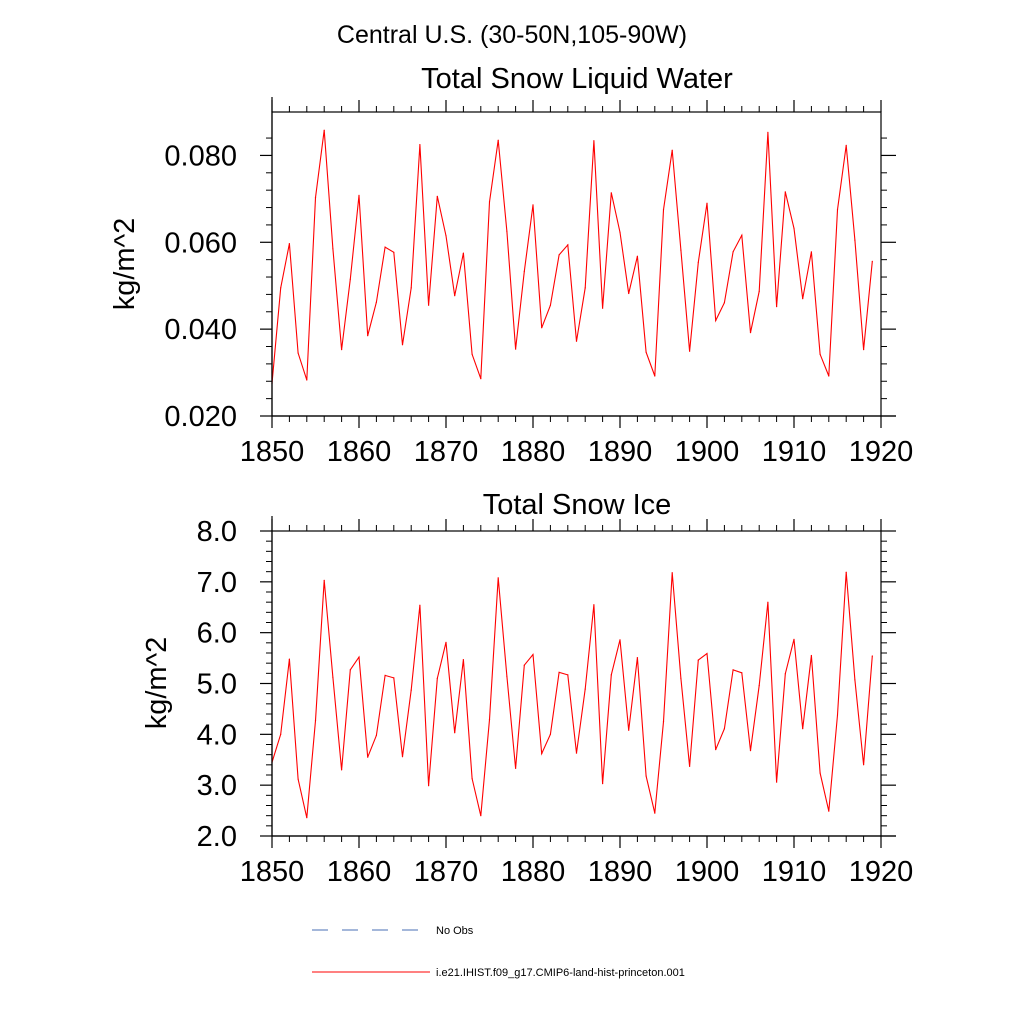 The image size is (1024, 1024). Describe the element at coordinates (455, 931) in the screenshot. I see `legend-label-no-obs: No Obs` at that location.